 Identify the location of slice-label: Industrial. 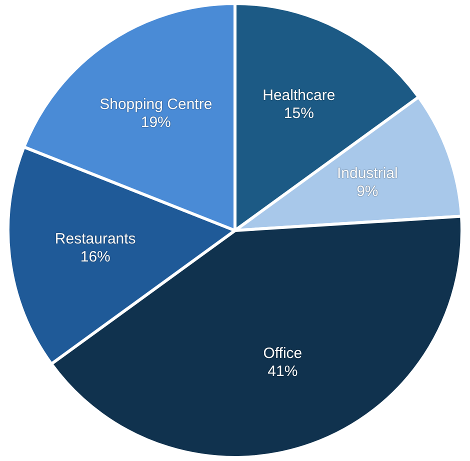
(367, 173).